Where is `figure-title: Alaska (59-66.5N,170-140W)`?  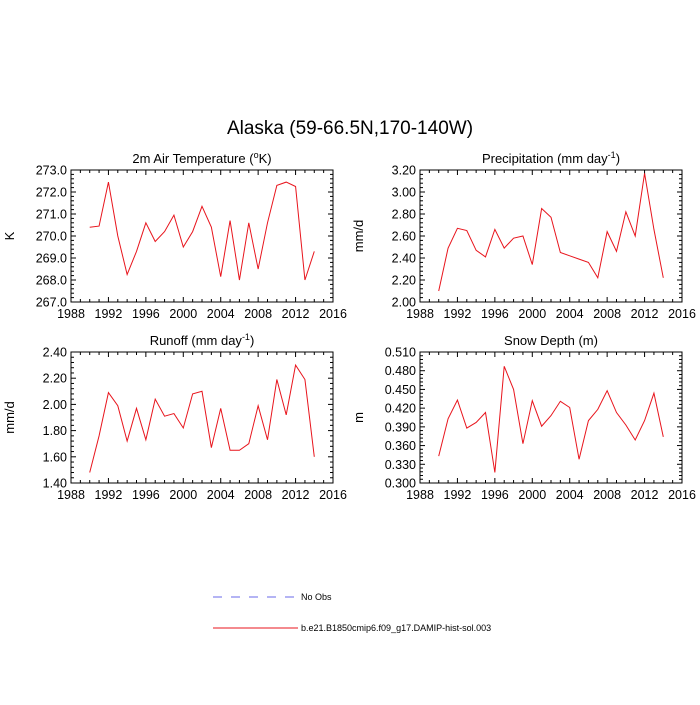
figure-title: Alaska (59-66.5N,170-140W) is located at coordinates (350, 128).